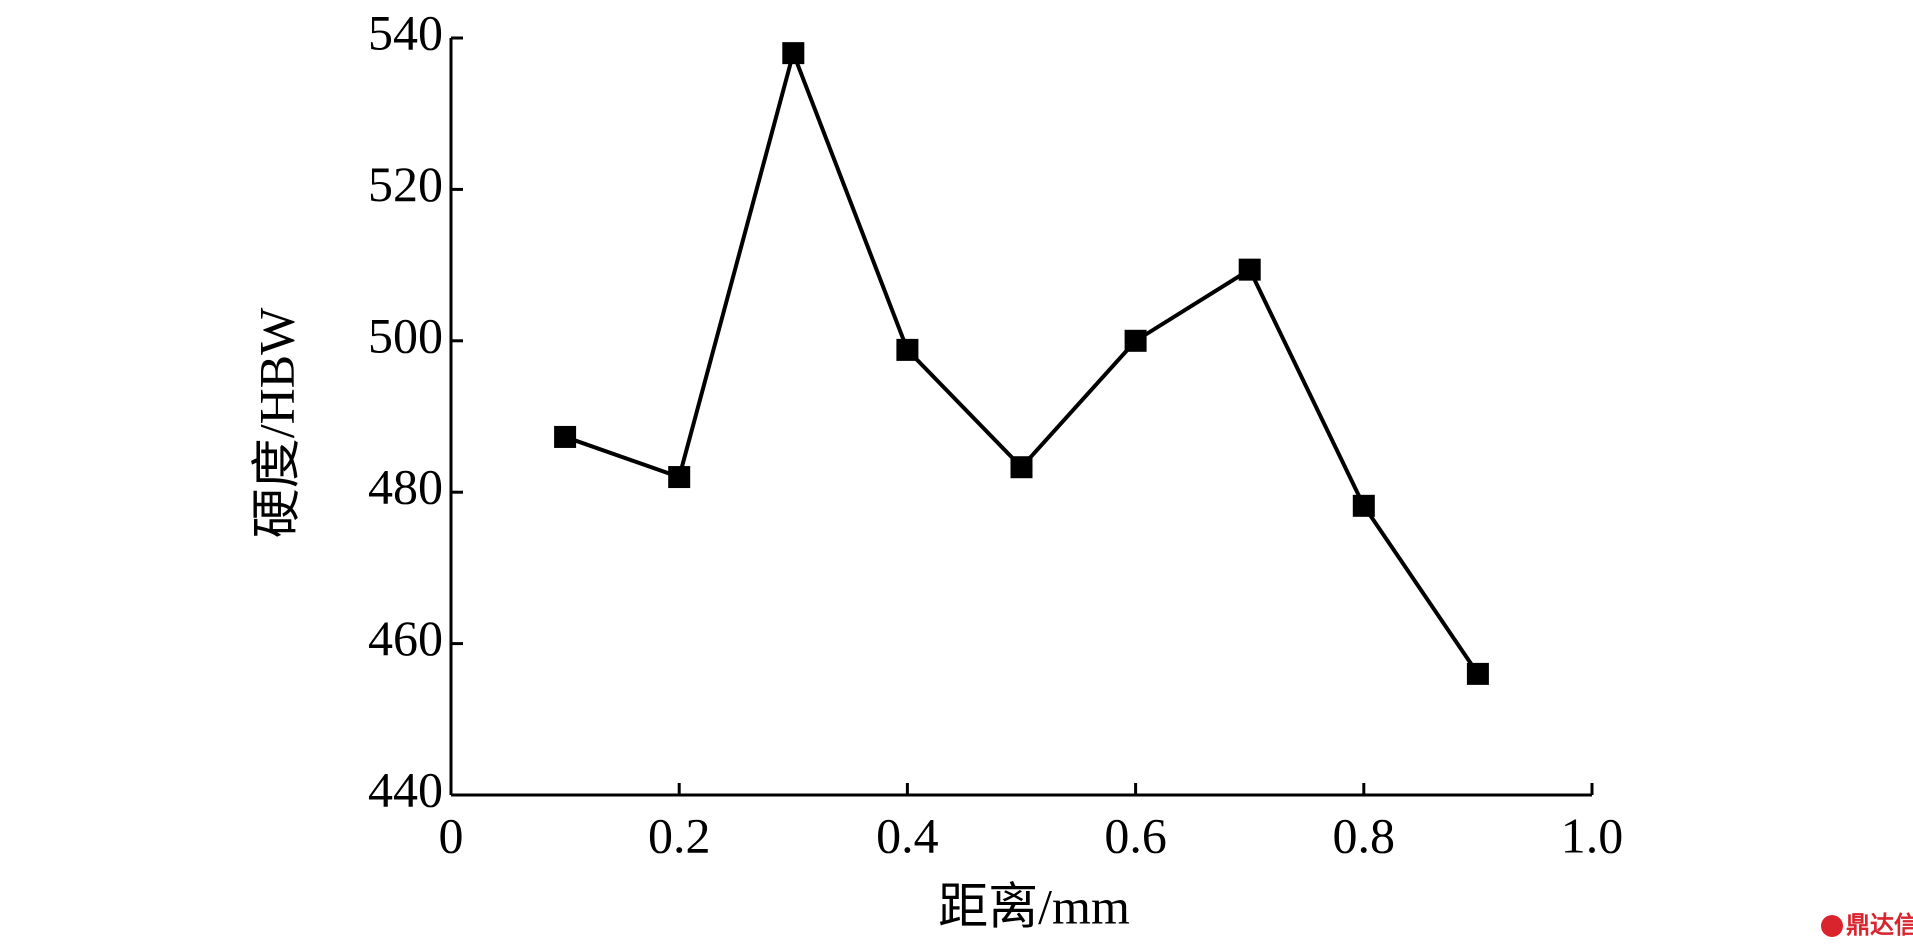  What do you see at coordinates (405, 638) in the screenshot?
I see `y-tick-label: 460` at bounding box center [405, 638].